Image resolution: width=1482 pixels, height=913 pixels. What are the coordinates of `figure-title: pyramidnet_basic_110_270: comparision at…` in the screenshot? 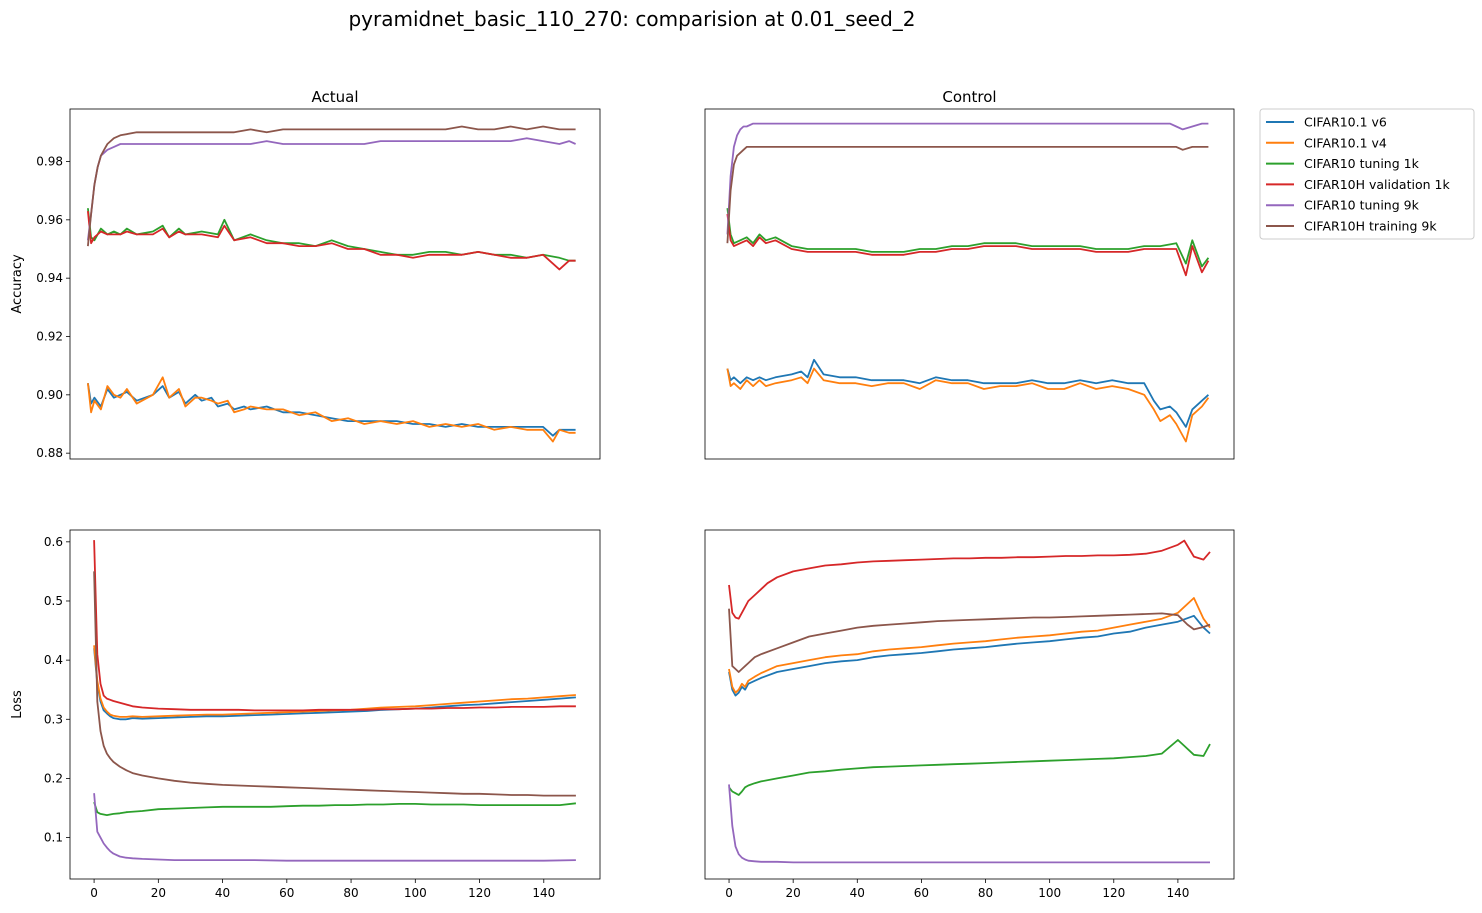 It's located at (631, 19).